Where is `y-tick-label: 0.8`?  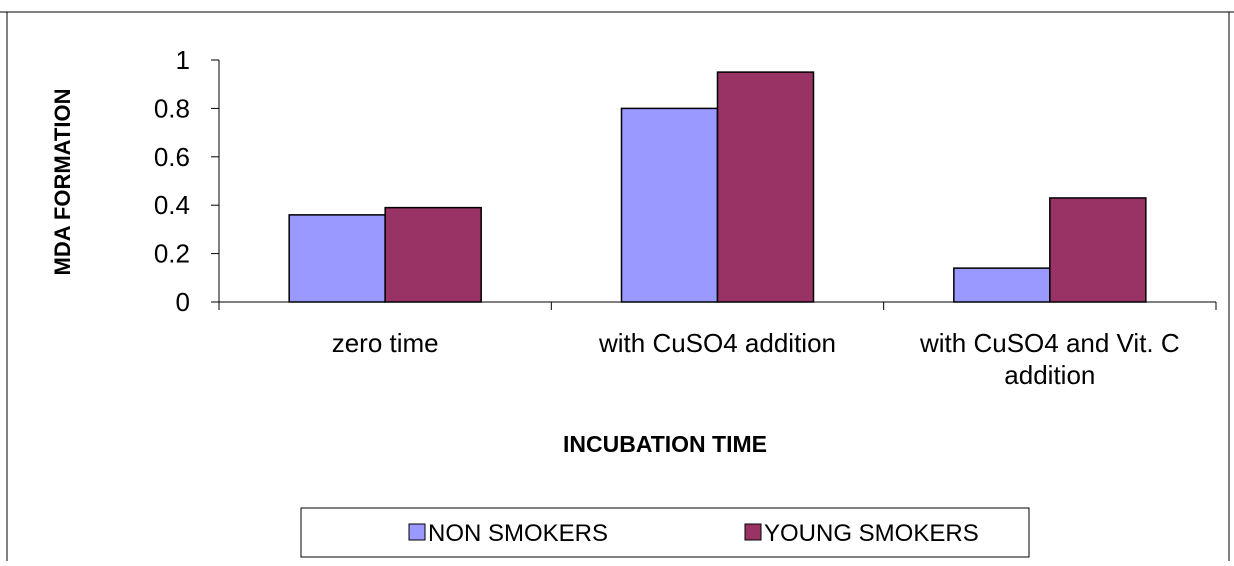 y-tick-label: 0.8 is located at coordinates (172, 108).